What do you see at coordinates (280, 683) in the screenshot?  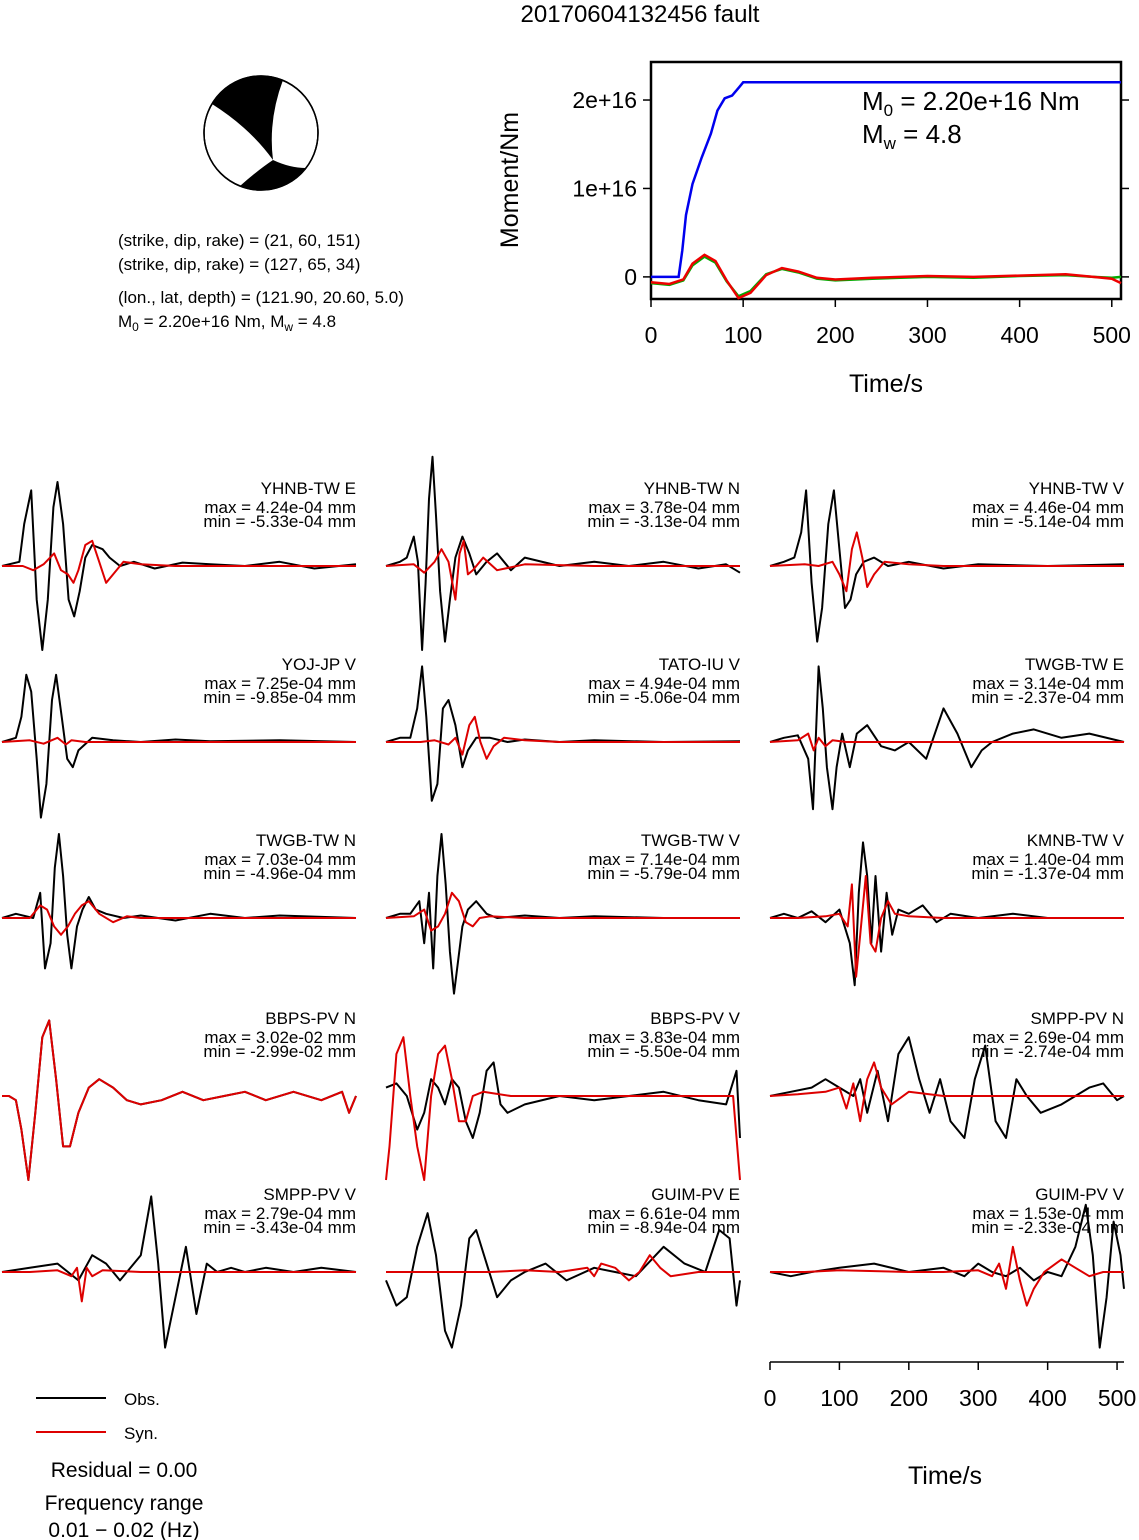 I see `trace-max: max = 7.25e-04 mm` at bounding box center [280, 683].